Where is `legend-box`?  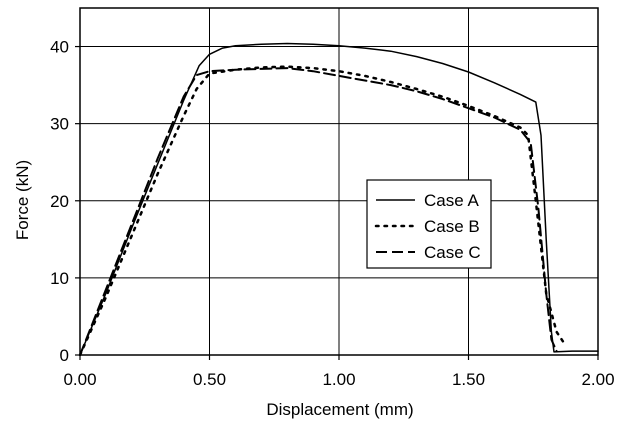 legend-box is located at coordinates (429, 224).